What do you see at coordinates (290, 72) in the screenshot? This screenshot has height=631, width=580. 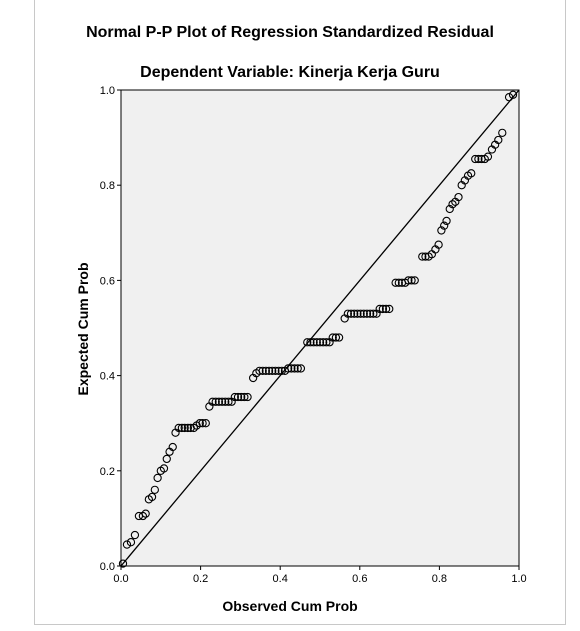 I see `chart-subtitle: Dependent Variable: Kinerja Kerja Guru` at bounding box center [290, 72].